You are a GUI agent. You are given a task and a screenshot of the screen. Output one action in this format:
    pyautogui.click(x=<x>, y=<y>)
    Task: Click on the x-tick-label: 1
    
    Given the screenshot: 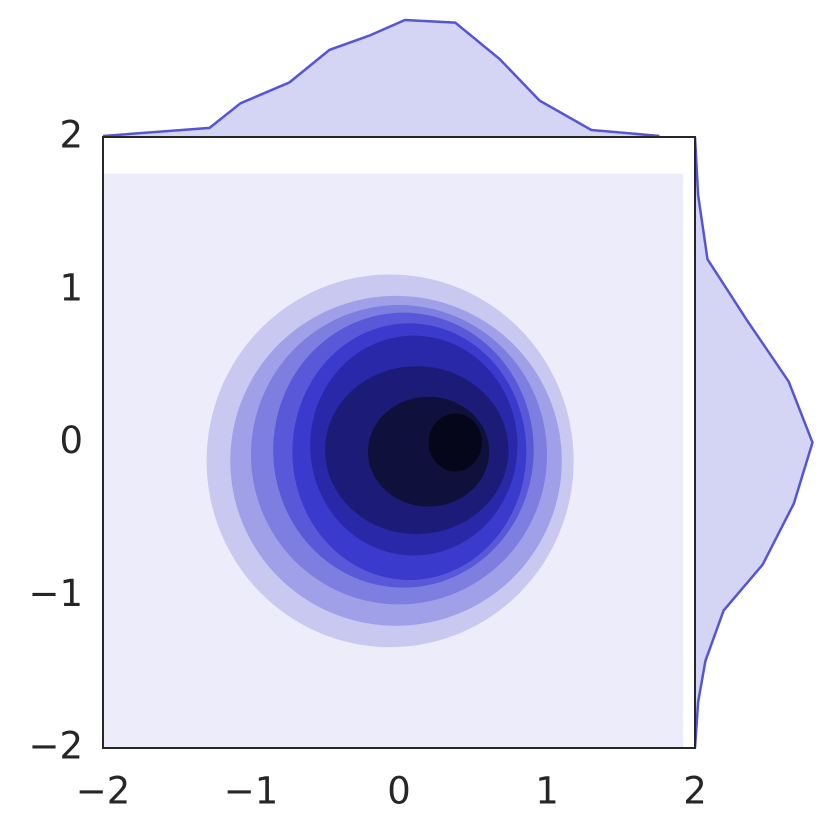 What is the action you would take?
    pyautogui.click(x=547, y=791)
    